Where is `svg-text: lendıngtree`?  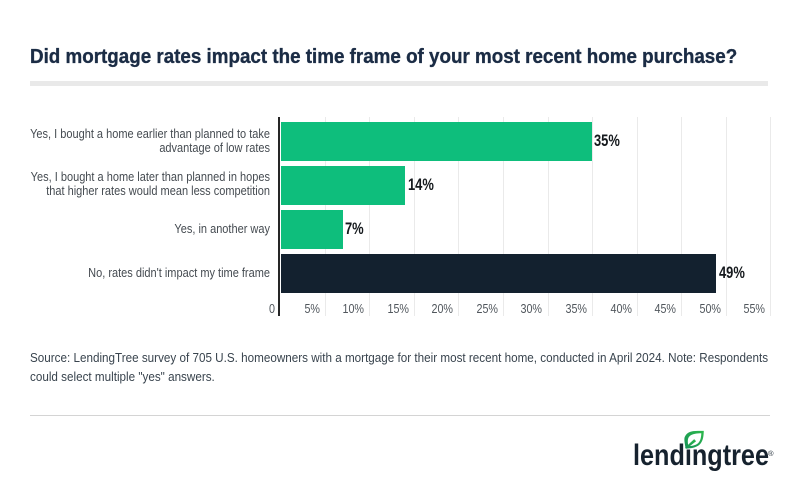
svg-text: lendıngtree is located at coordinates (701, 455).